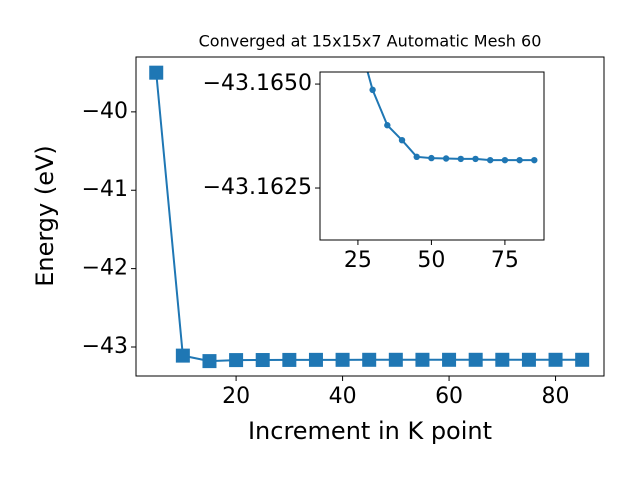 Image resolution: width=640 pixels, height=480 pixels. What do you see at coordinates (105, 268) in the screenshot?
I see `y-tick-label: −42` at bounding box center [105, 268].